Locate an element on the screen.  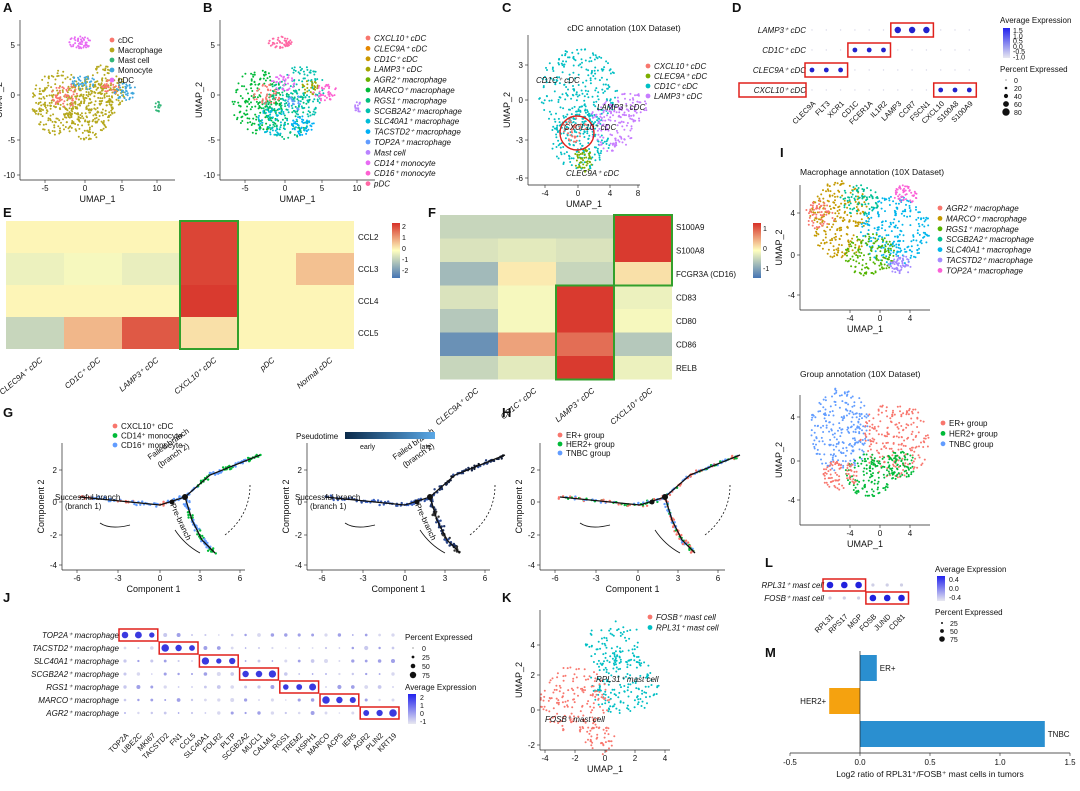
y-tick-label: 2 is located at coordinates (300, 470).